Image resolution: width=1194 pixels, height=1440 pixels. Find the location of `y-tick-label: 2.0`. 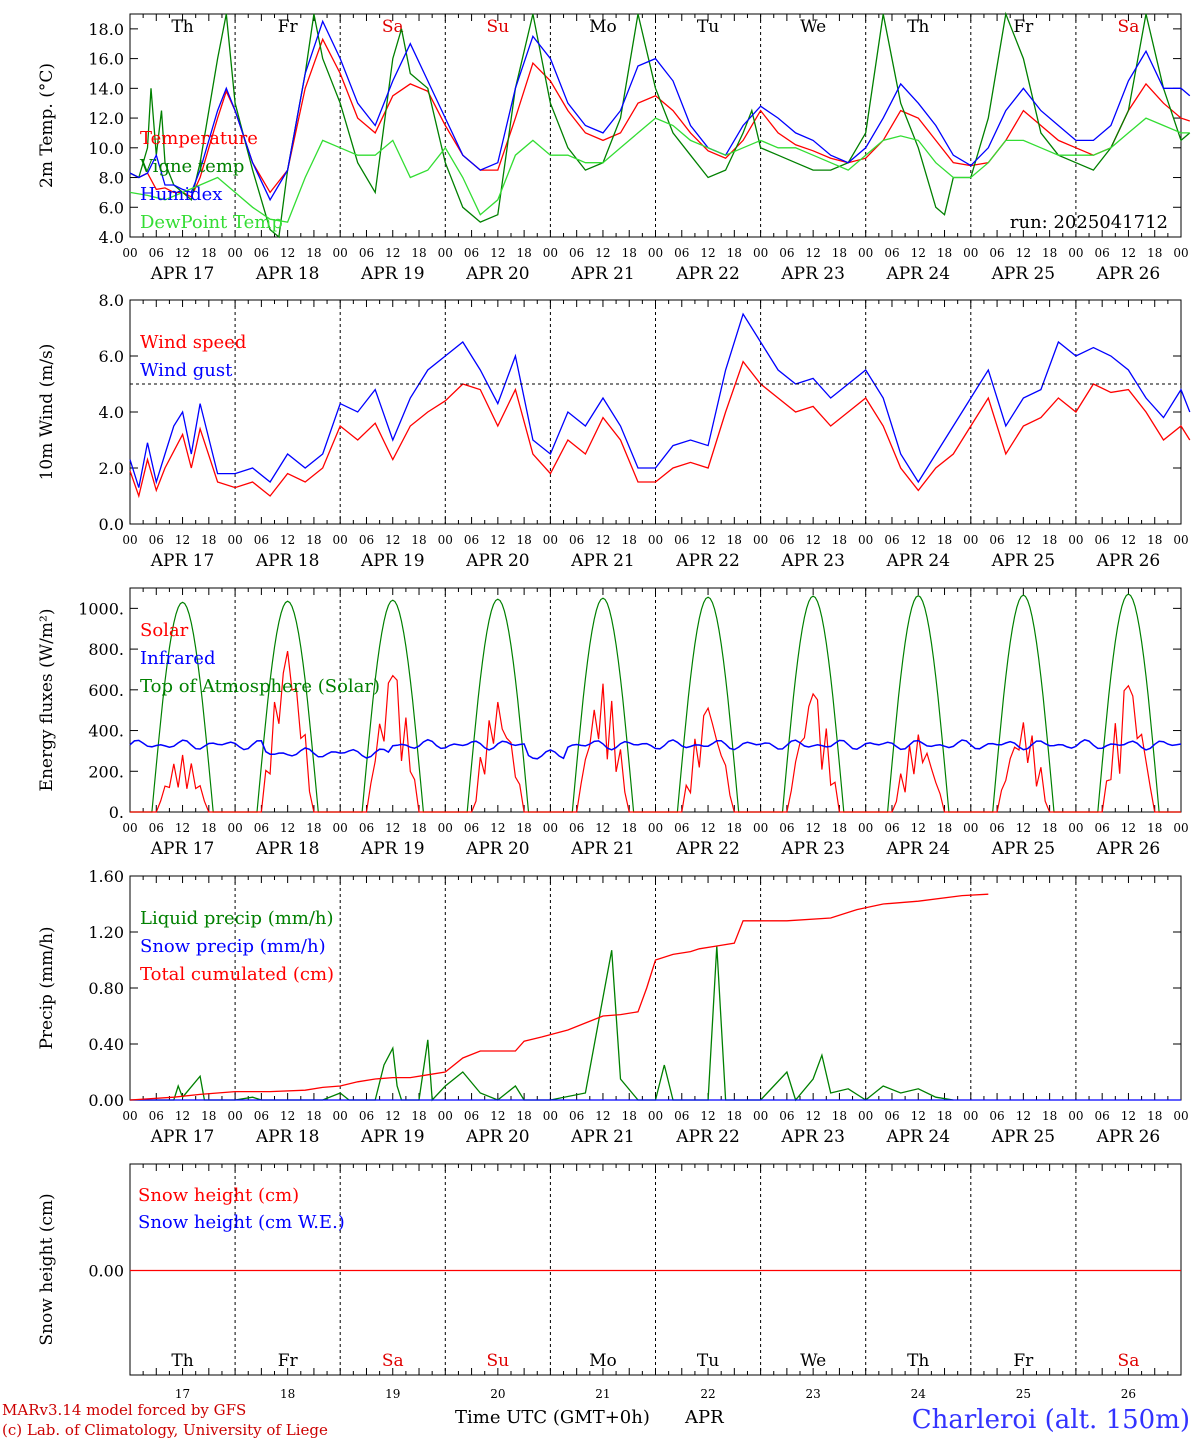

y-tick-label: 2.0 is located at coordinates (111, 468).